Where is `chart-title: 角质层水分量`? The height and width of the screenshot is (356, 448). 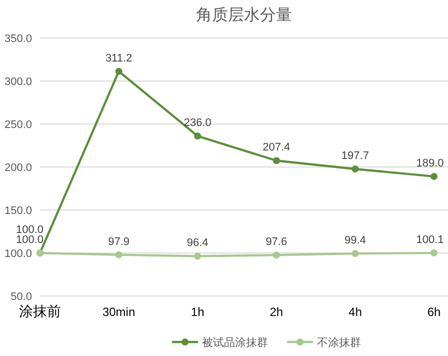
chart-title: 角质层水分量 is located at coordinates (244, 15).